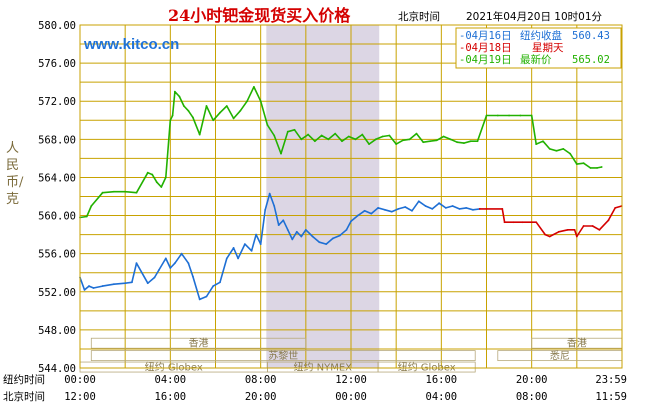 This screenshot has width=649, height=416. I want to click on ny-tick-label: 08:00, so click(261, 380).